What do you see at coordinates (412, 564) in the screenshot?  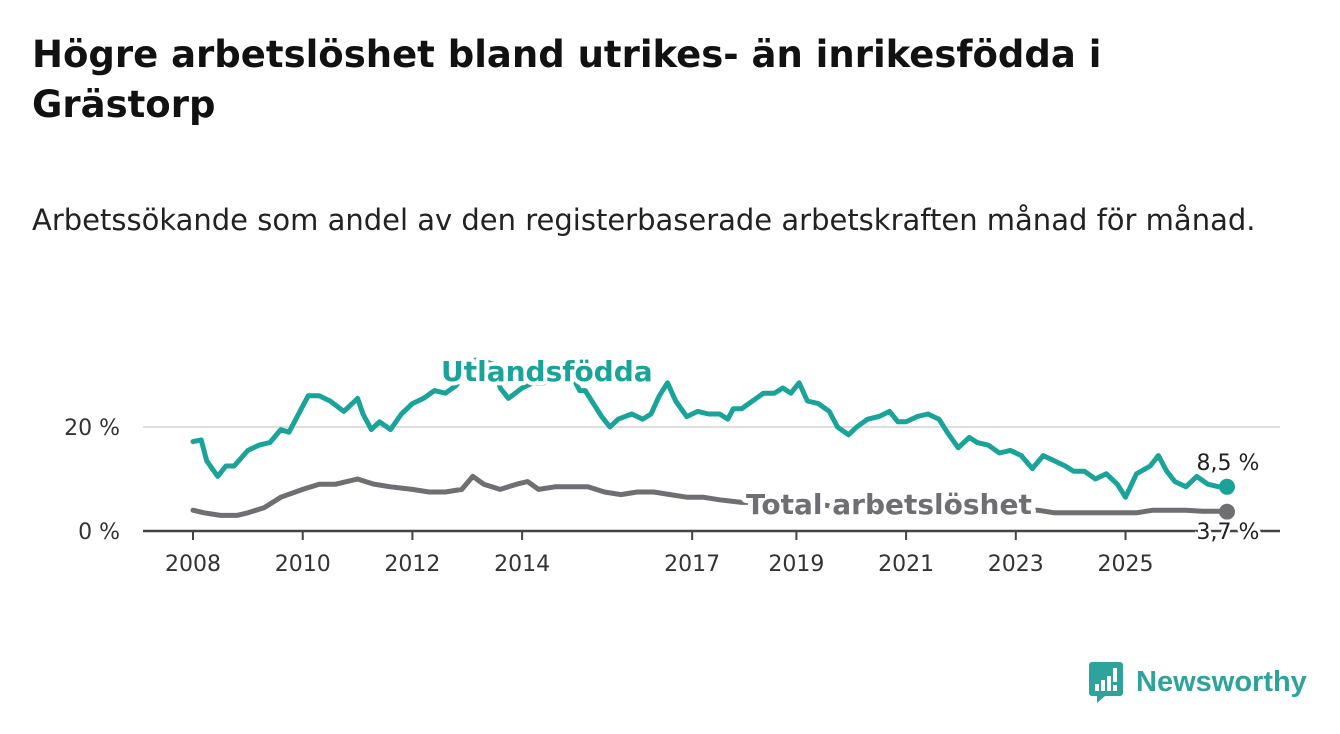 I see `x-tick-label: 2012` at bounding box center [412, 564].